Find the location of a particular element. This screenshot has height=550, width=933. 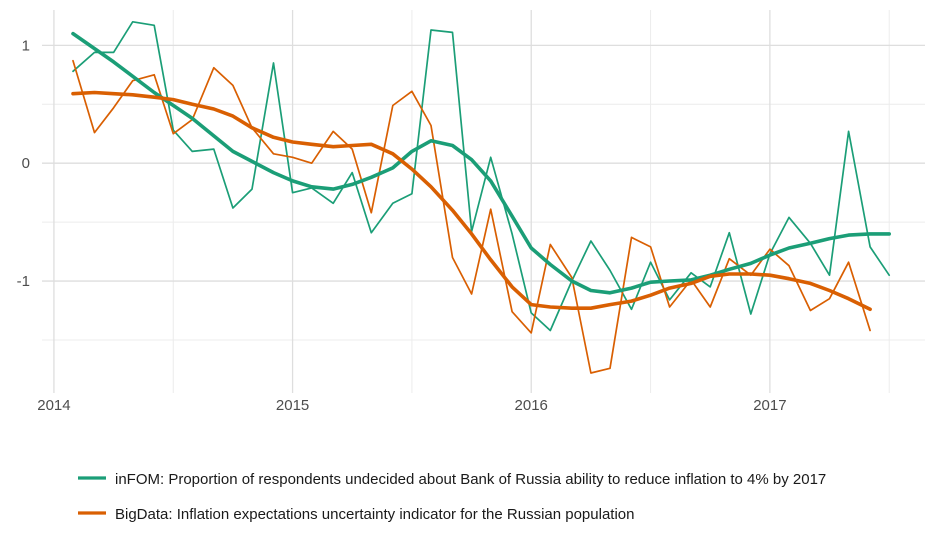

x-tick-label: 2017 is located at coordinates (769, 405).